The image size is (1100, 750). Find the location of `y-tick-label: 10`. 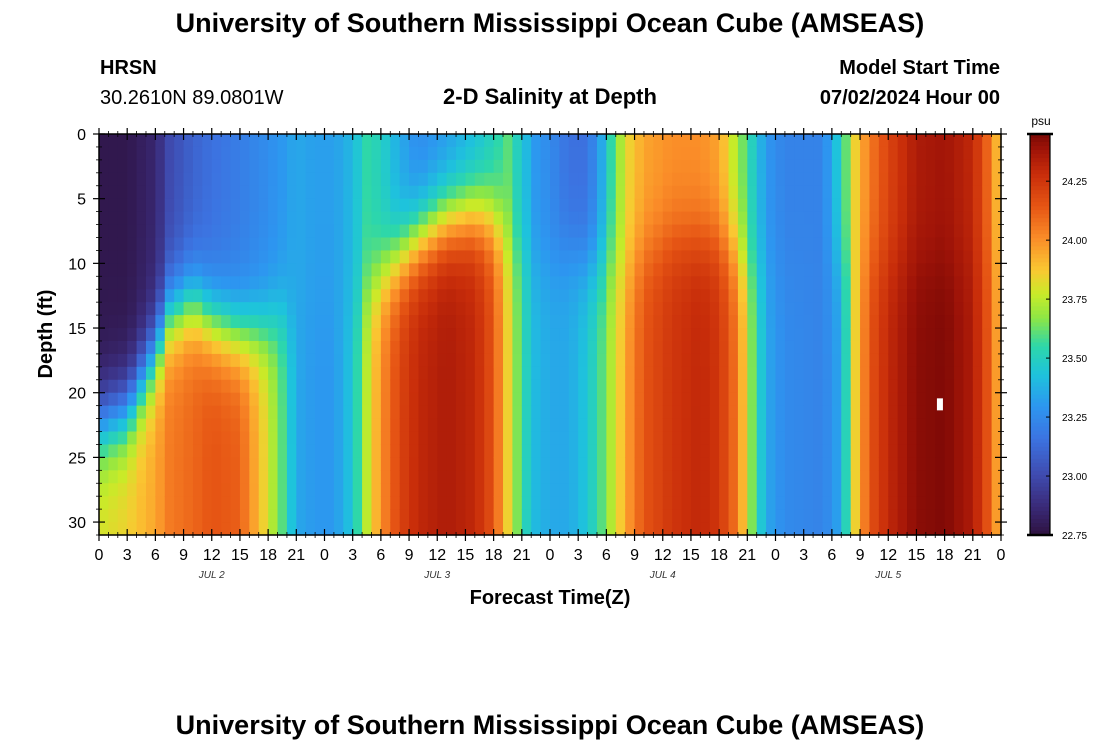

y-tick-label: 10 is located at coordinates (77, 264).